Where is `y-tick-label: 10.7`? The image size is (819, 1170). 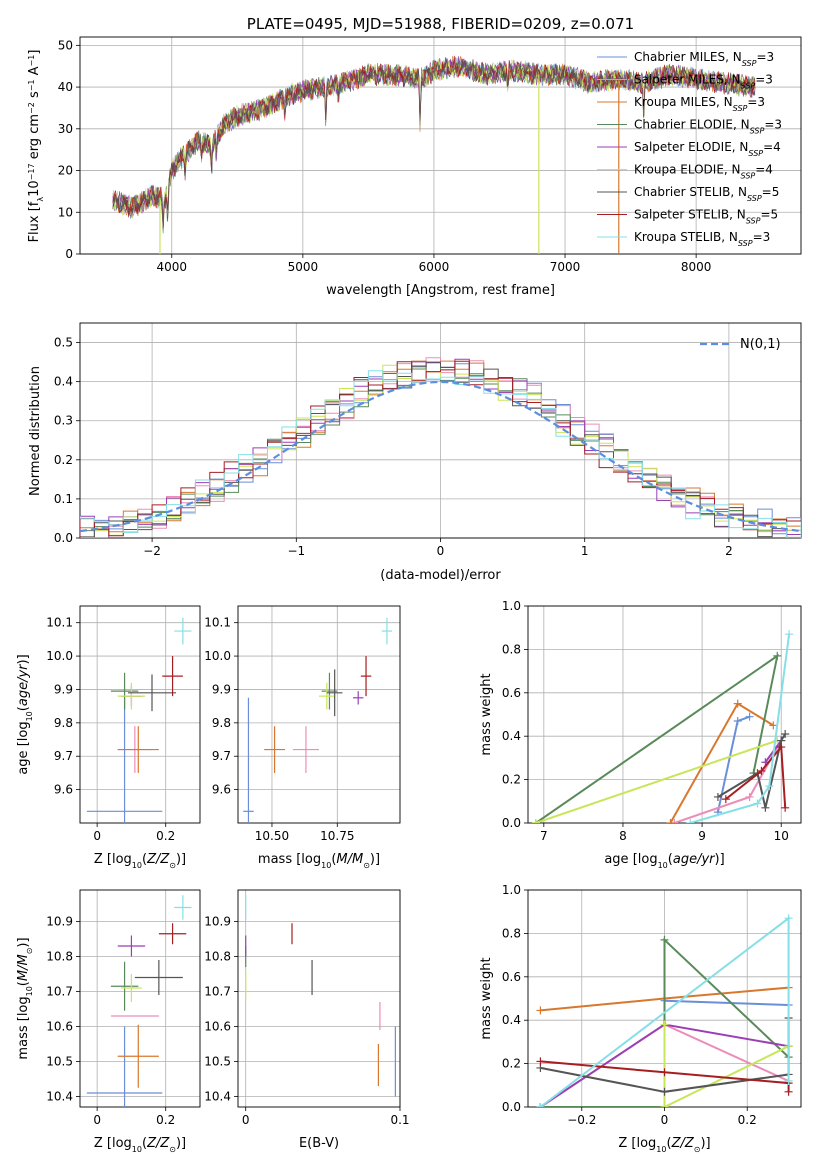 y-tick-label: 10.7 is located at coordinates (59, 992).